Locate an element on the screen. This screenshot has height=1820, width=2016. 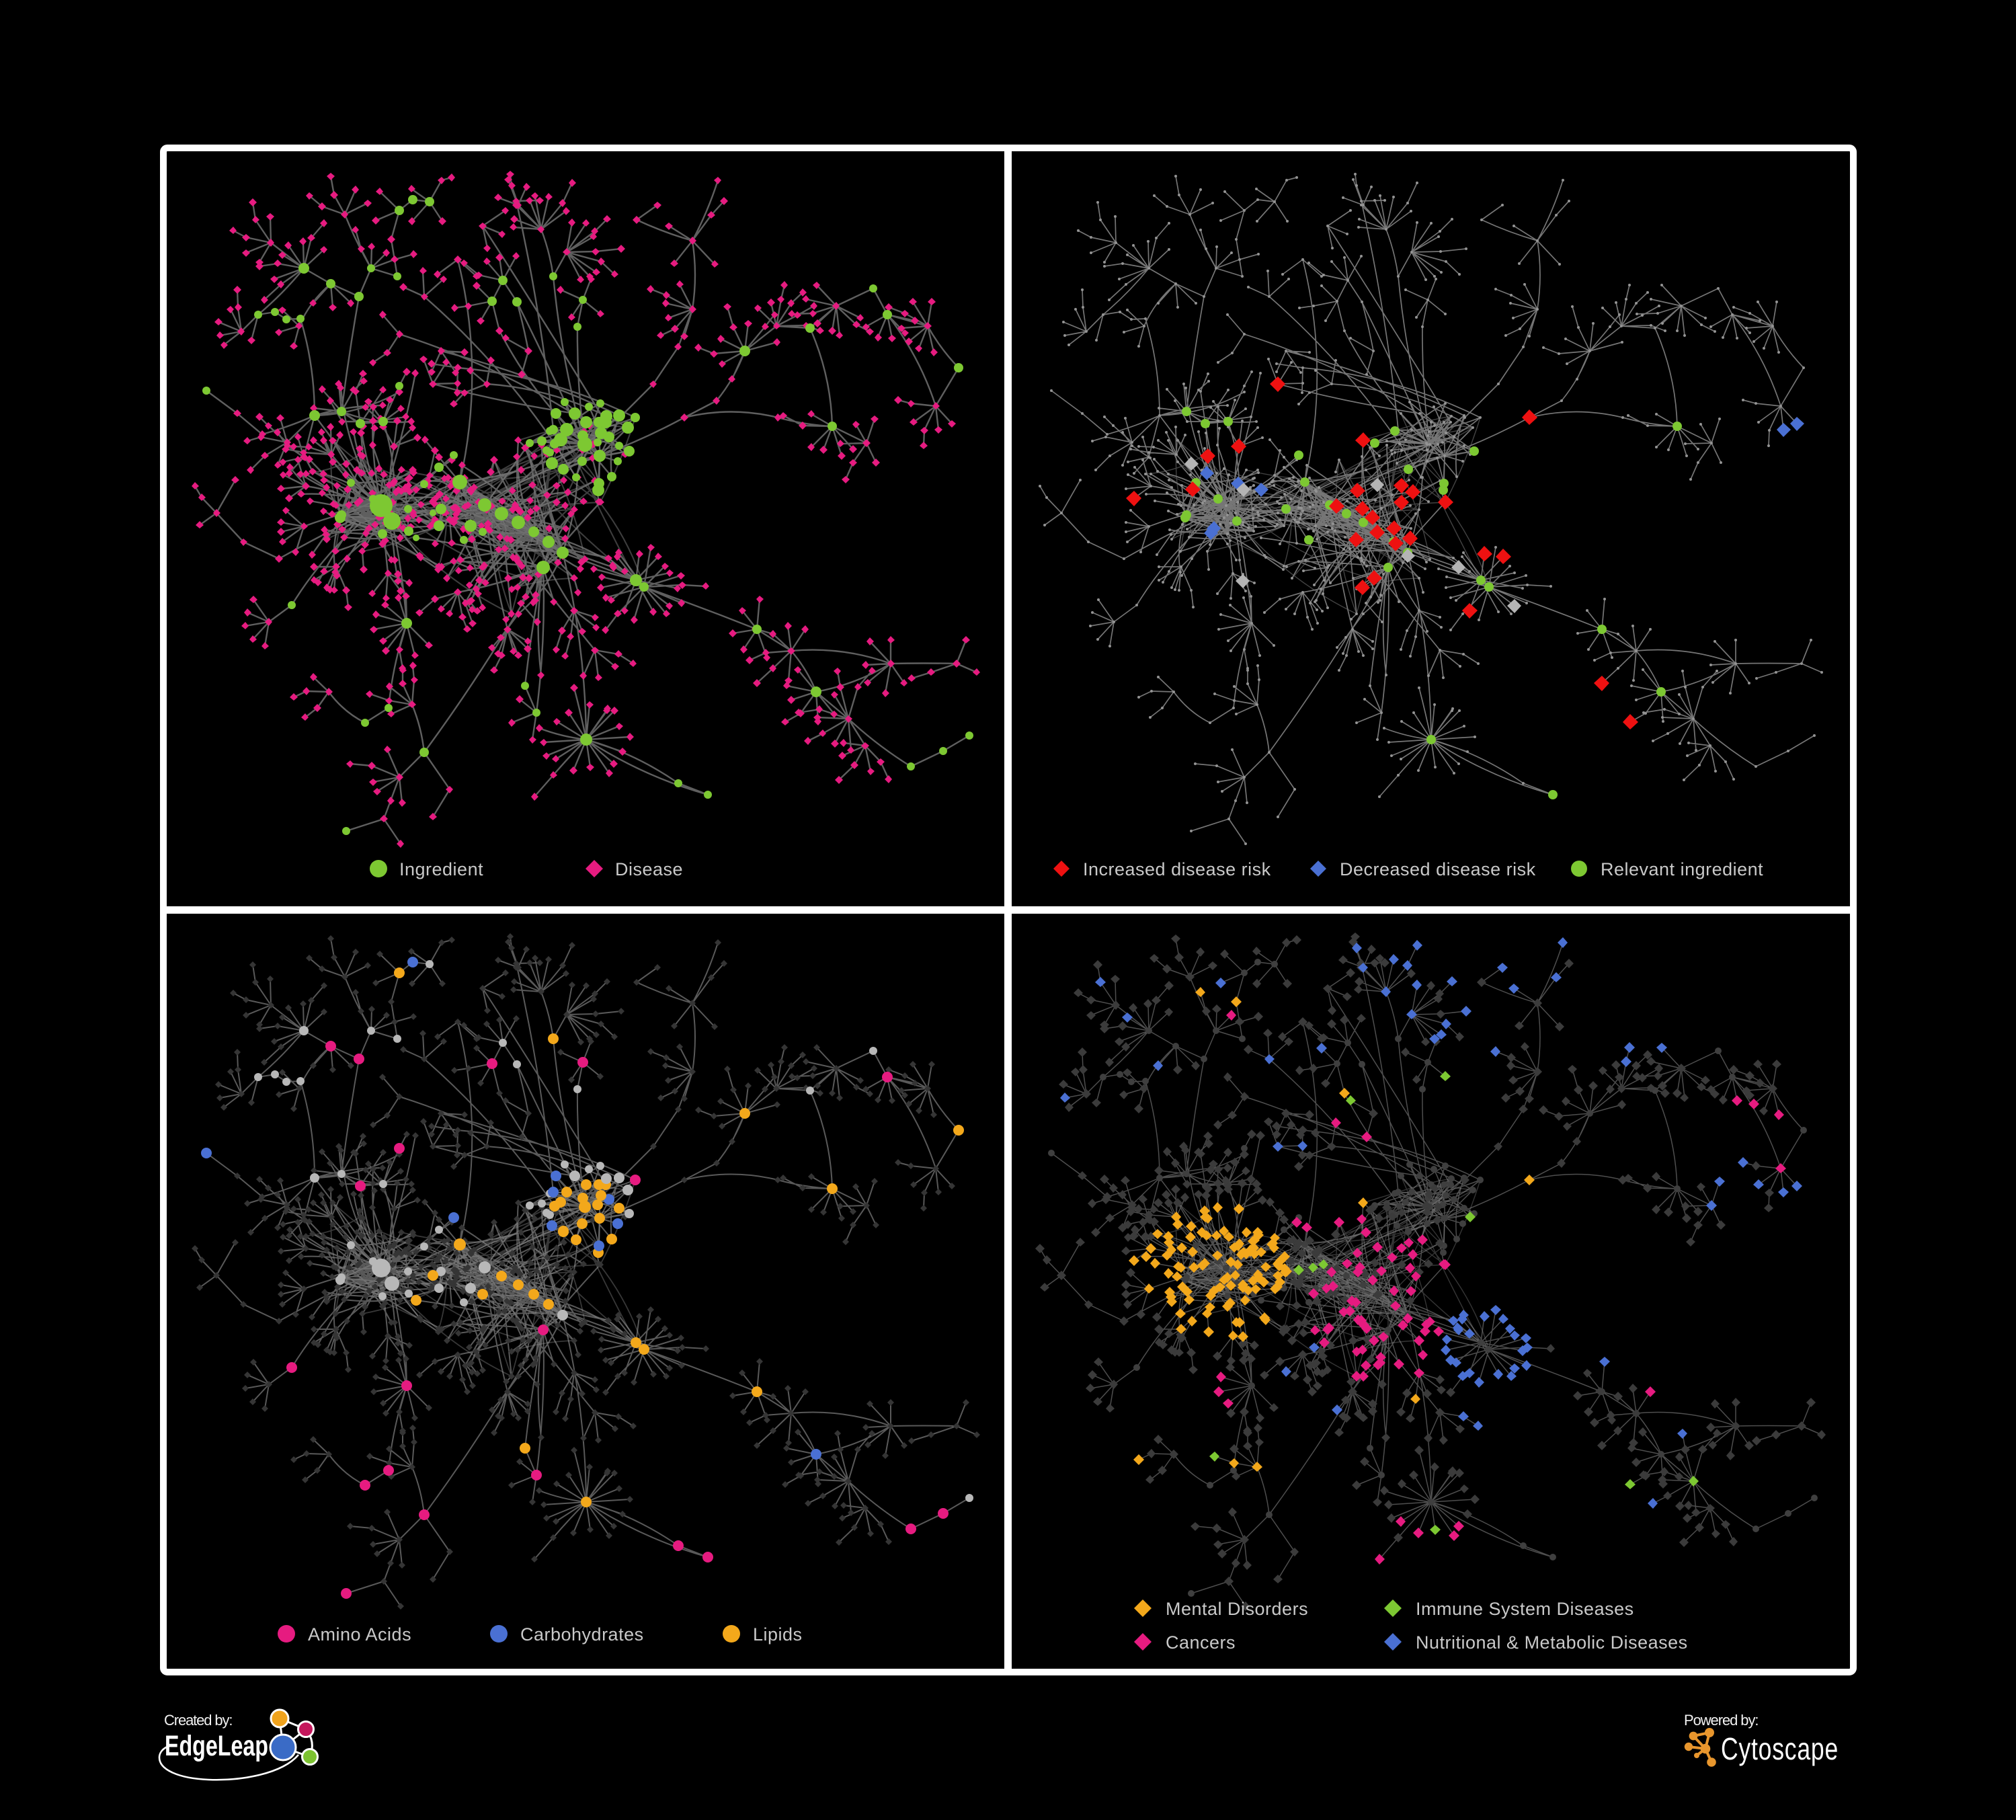
svg-text: Carbohydrates is located at coordinates (582, 1634).